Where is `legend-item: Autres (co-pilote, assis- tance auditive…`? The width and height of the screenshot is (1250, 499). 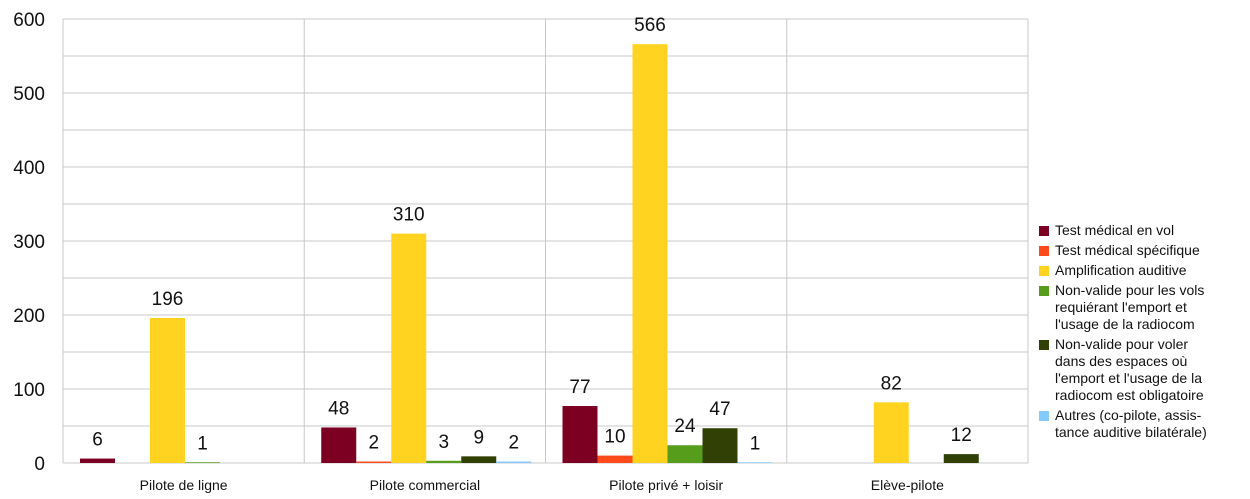
legend-item: Autres (co-pilote, assis- tance auditive… is located at coordinates (1144, 424).